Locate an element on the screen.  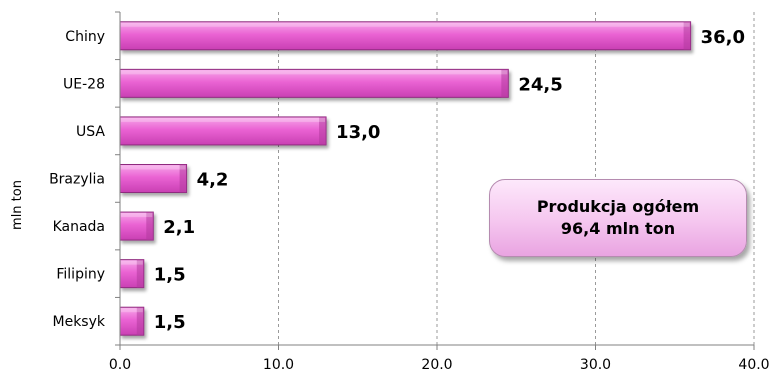
category-label: Brazylia is located at coordinates (77, 180).